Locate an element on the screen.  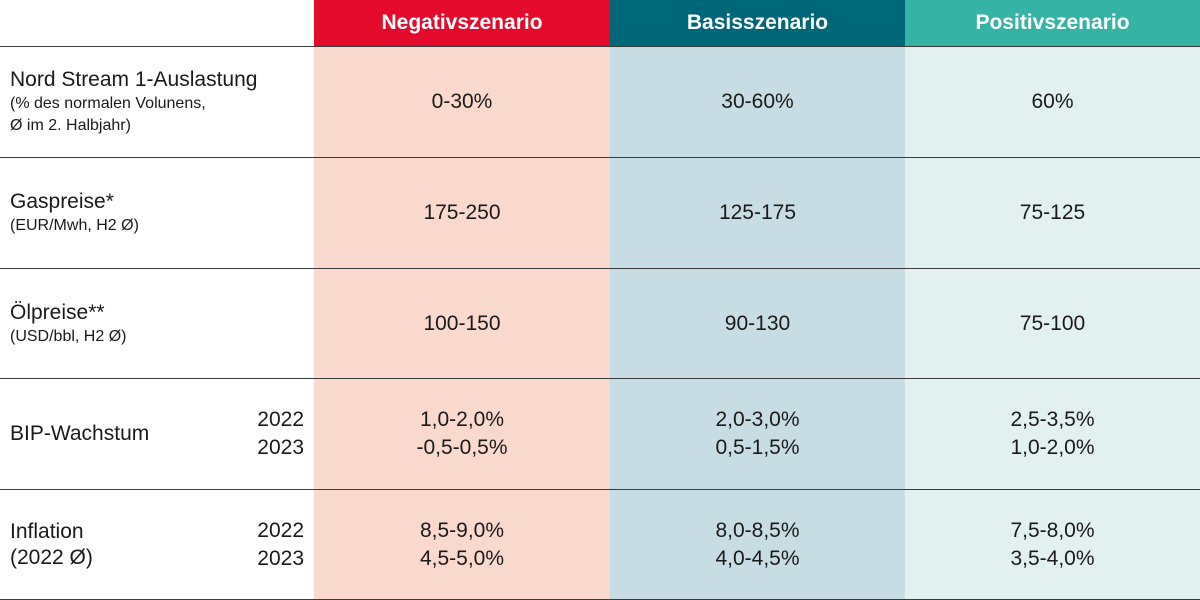
row-label-sub: (EUR/Mwh, H2 Ø) is located at coordinates (74, 225).